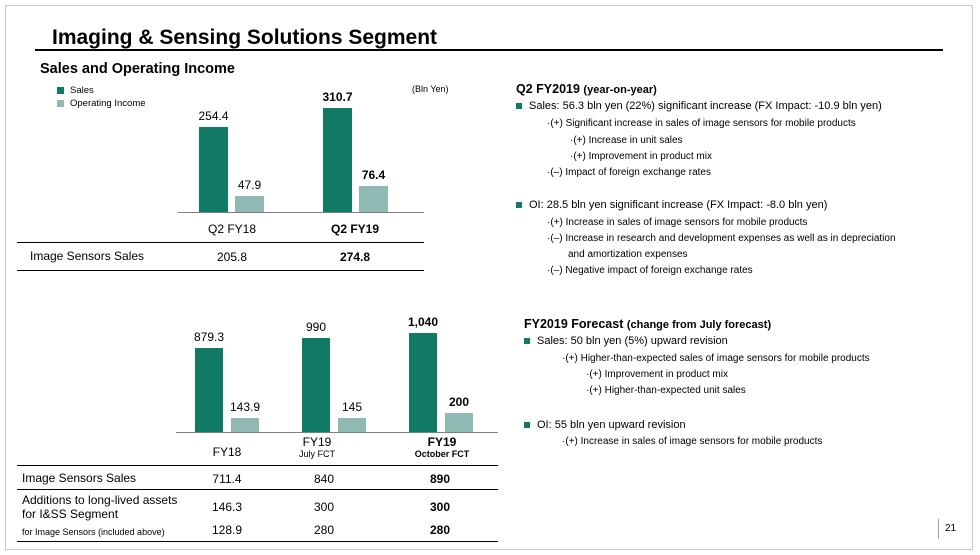  What do you see at coordinates (249, 184) in the screenshot?
I see `label-oi-q2fy18: 47.9` at bounding box center [249, 184].